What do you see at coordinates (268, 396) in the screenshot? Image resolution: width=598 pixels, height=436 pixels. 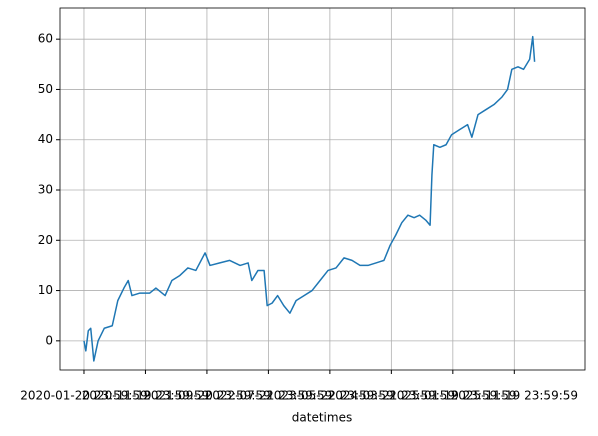 I see `x-tick-label: 2022-07-21 23:59:59` at bounding box center [268, 396].